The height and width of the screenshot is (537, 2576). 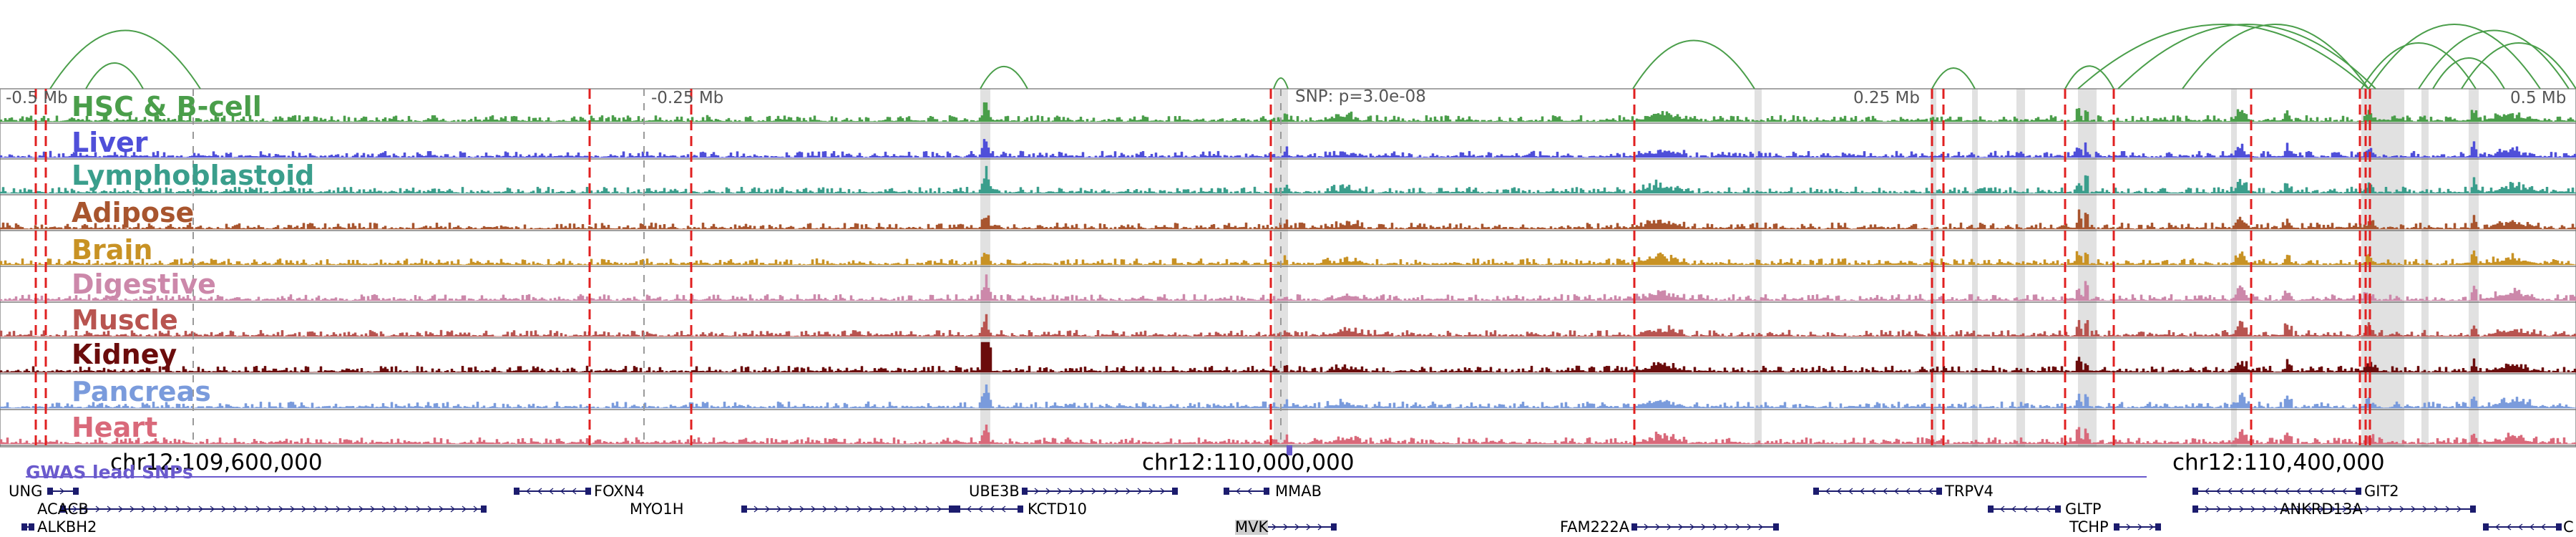 I want to click on track-label-adipose: Adipose, so click(x=133, y=212).